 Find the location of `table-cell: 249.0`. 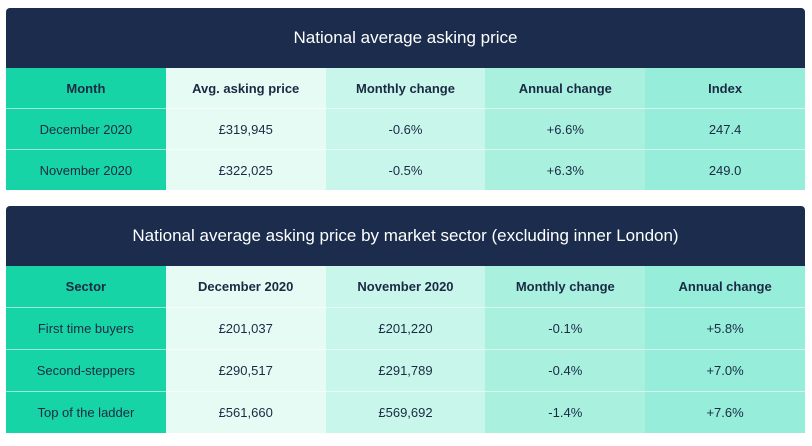

table-cell: 249.0 is located at coordinates (725, 169).